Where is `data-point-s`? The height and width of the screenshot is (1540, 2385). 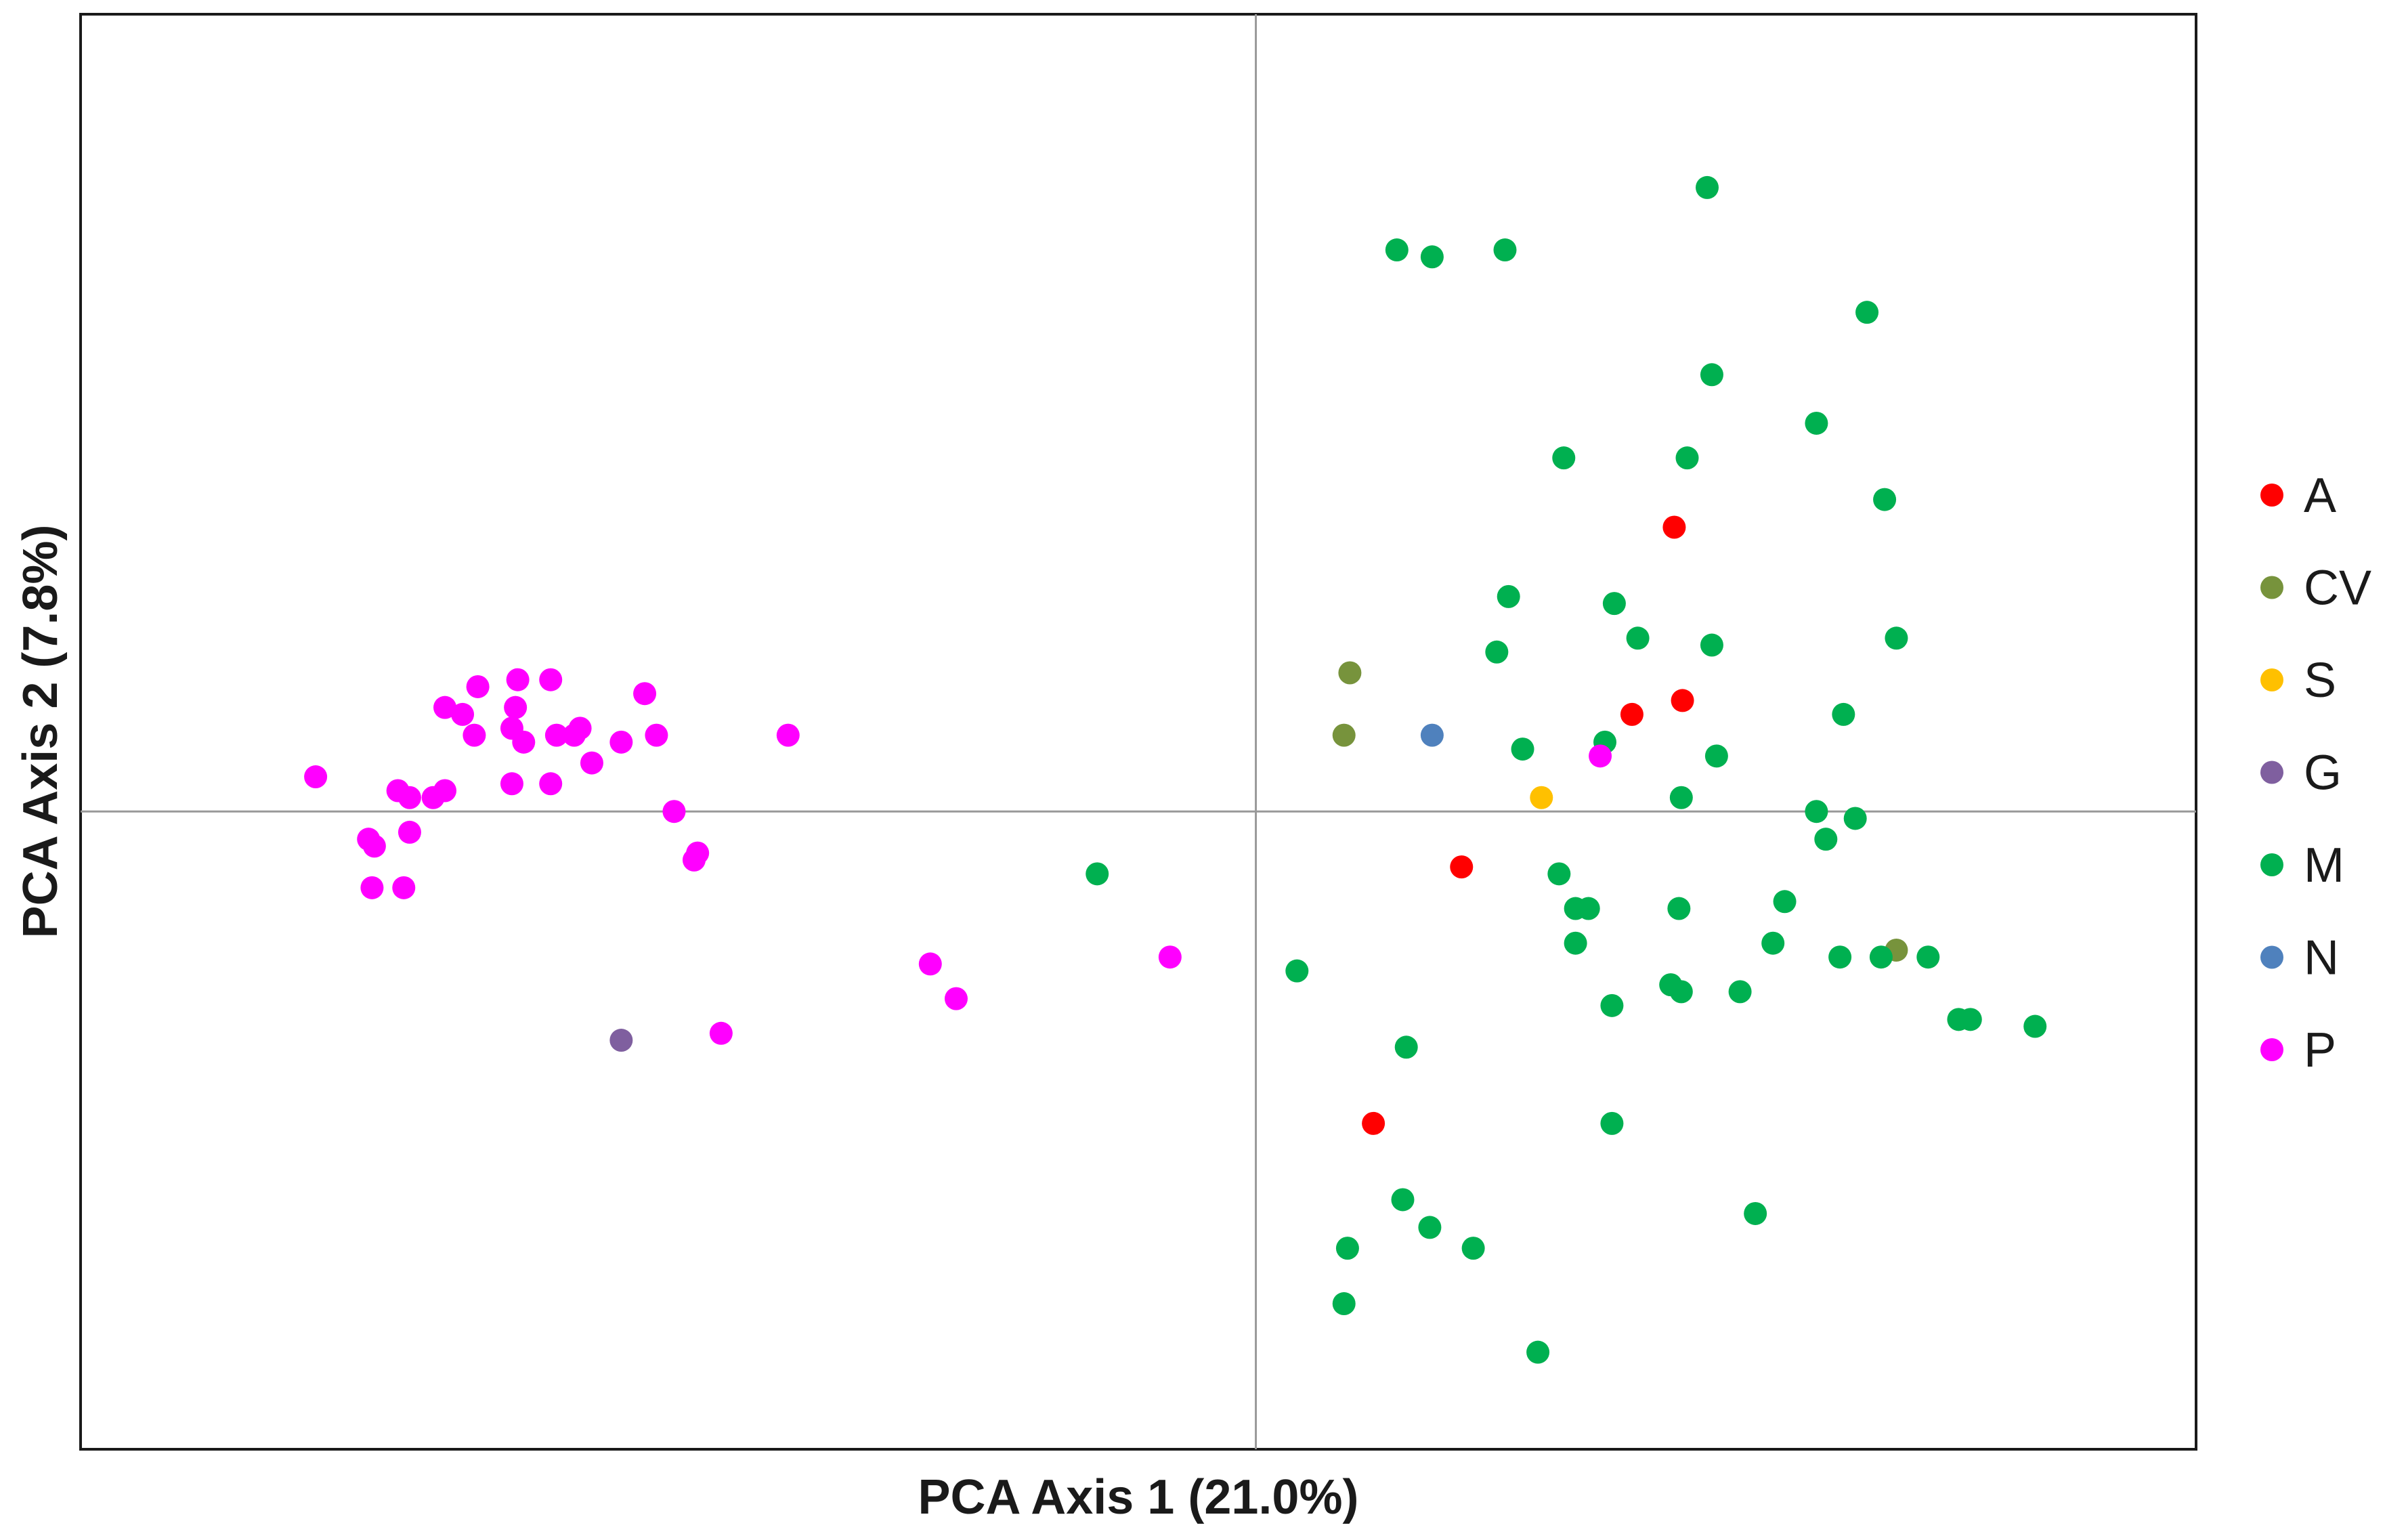 data-point-s is located at coordinates (1541, 797).